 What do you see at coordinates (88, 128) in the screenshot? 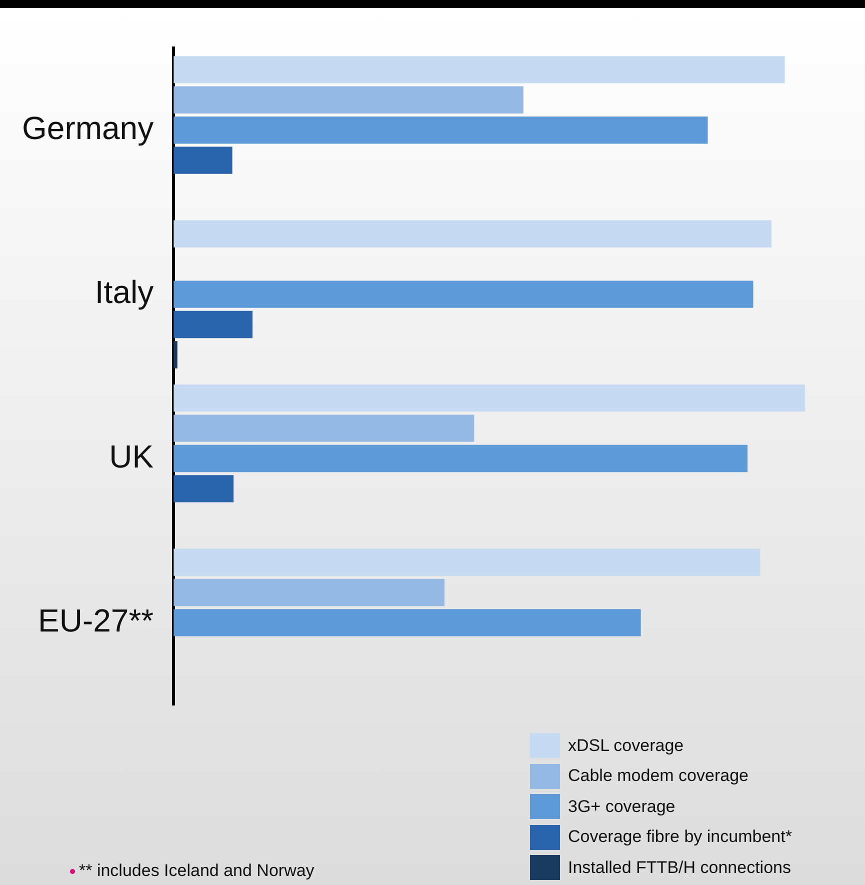
I see `y-tick-label: Germany` at bounding box center [88, 128].